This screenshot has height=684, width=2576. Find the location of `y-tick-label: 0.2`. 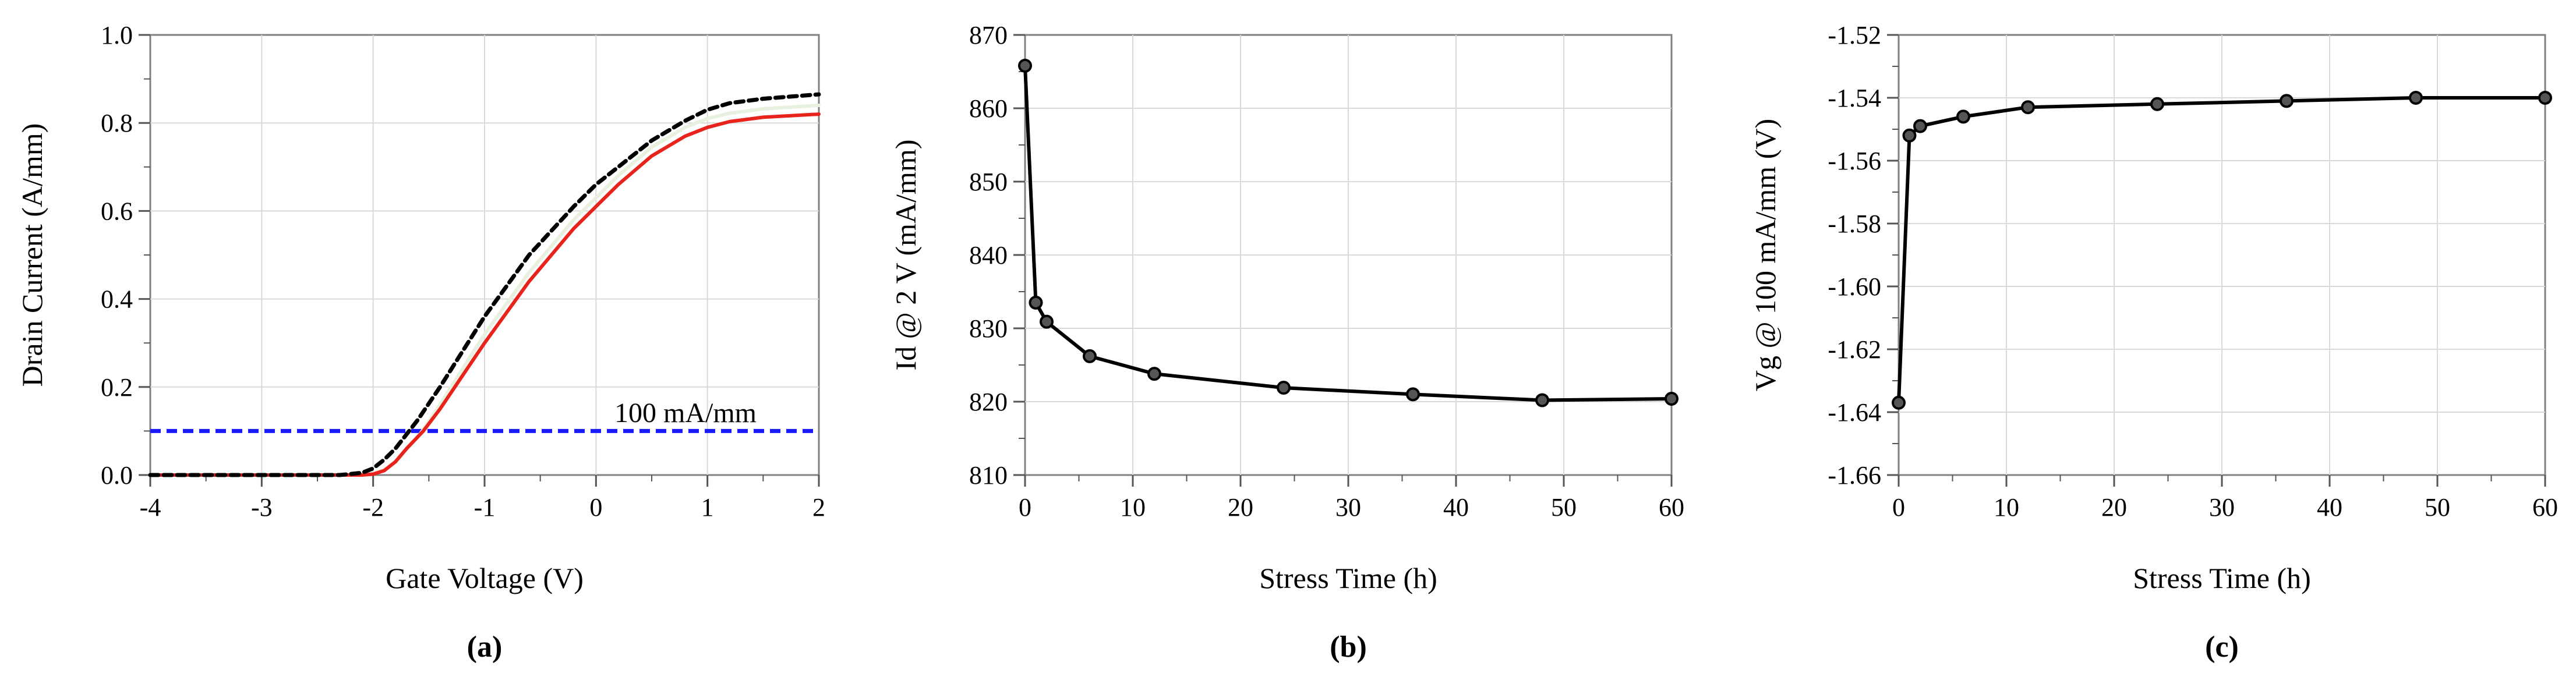

y-tick-label: 0.2 is located at coordinates (117, 388).